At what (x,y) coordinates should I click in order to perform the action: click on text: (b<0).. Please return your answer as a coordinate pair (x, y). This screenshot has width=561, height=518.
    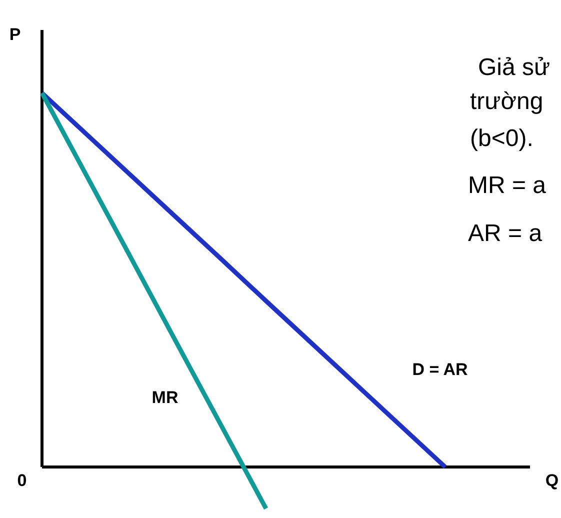
    Looking at the image, I should click on (502, 138).